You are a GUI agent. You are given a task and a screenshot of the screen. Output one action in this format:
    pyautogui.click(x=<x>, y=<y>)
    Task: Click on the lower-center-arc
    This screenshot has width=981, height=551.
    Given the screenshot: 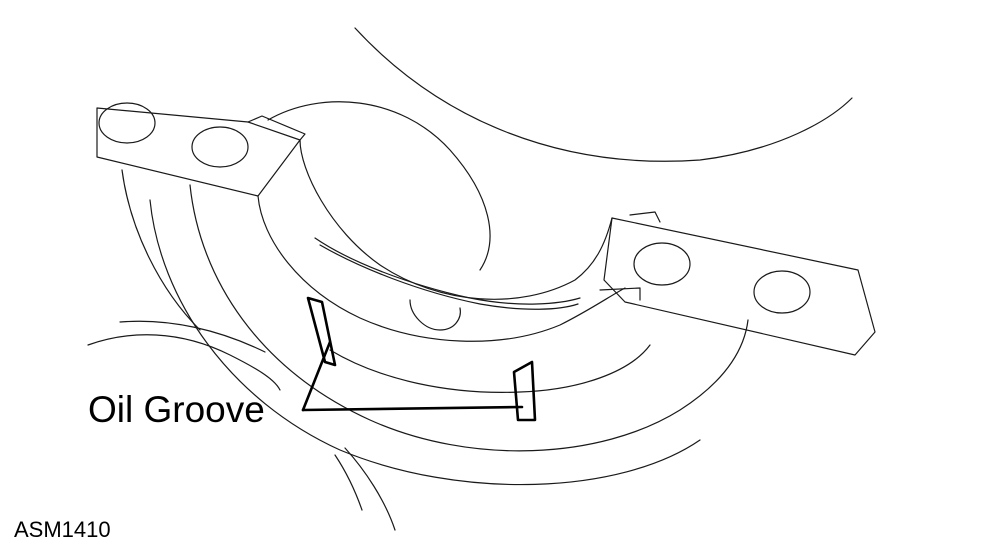 What is the action you would take?
    pyautogui.click(x=348, y=482)
    